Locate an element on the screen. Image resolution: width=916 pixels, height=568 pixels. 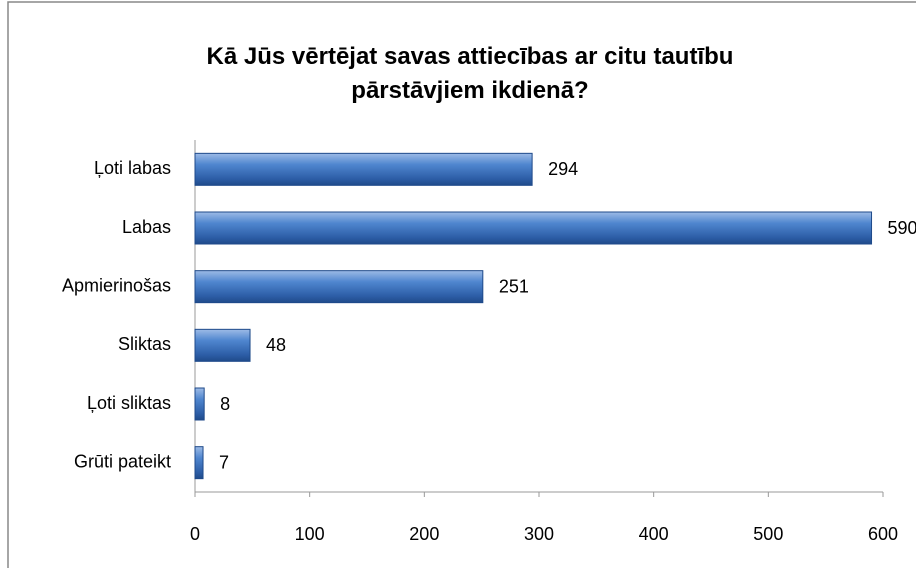
x-tick-label: 400 is located at coordinates (654, 534).